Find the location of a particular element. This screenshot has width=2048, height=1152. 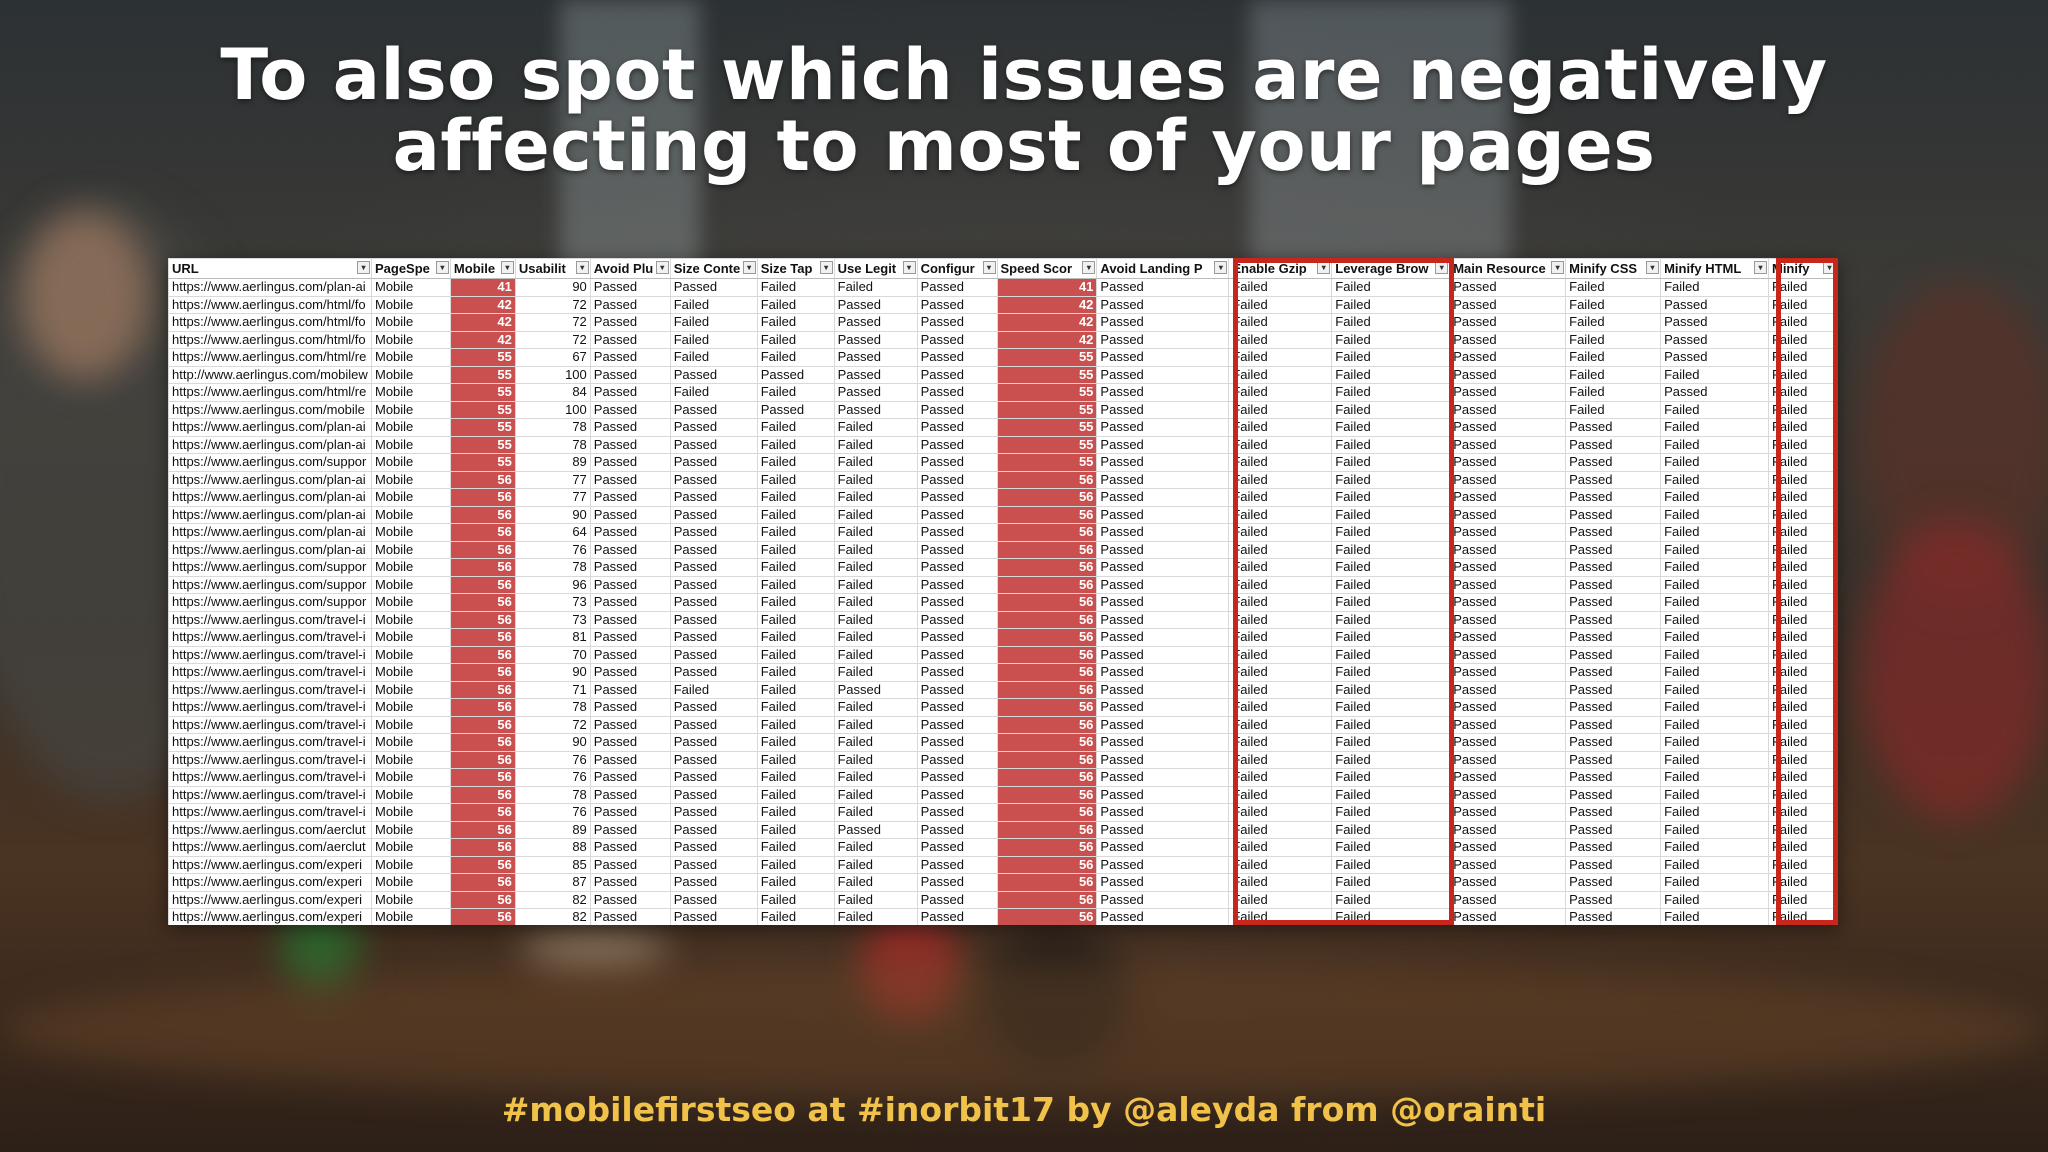

table-cell: https://www.aerlingus.com/aerclut is located at coordinates (270, 829).